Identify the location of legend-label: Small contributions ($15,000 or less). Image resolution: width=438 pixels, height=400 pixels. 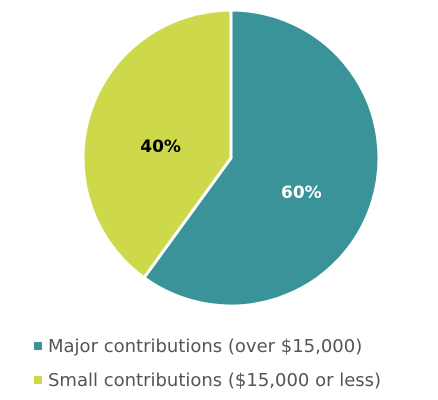
(214, 380).